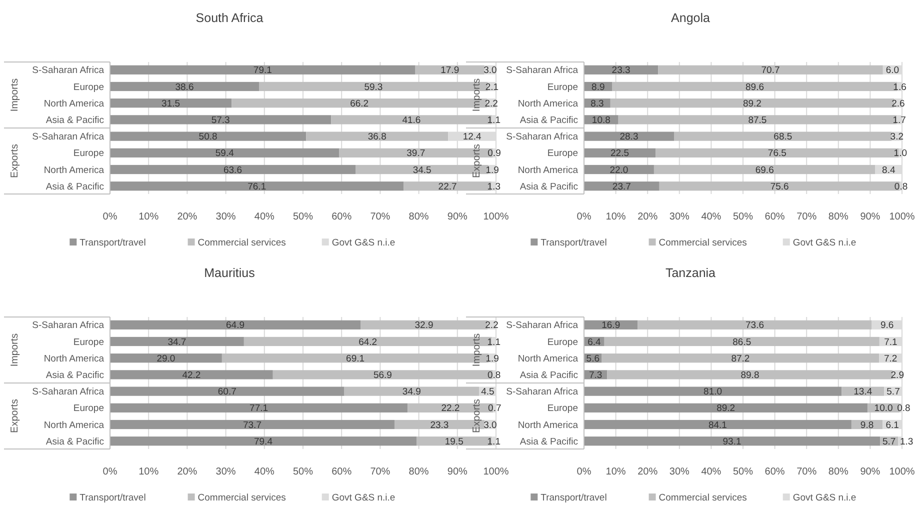 The image size is (919, 509). I want to click on y-tick-label: Europe, so click(562, 154).